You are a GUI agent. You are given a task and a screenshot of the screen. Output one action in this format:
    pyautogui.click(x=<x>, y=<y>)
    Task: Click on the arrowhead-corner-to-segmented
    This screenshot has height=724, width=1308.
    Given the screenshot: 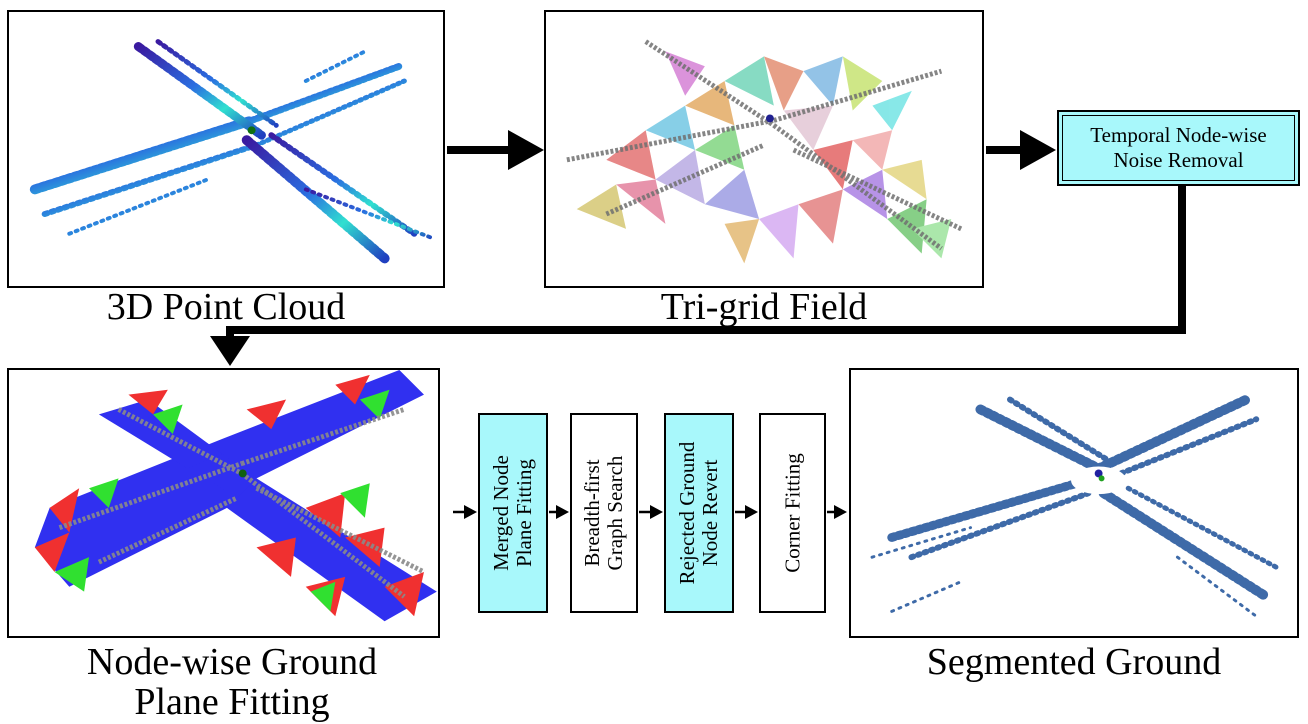 What is the action you would take?
    pyautogui.click(x=840, y=512)
    